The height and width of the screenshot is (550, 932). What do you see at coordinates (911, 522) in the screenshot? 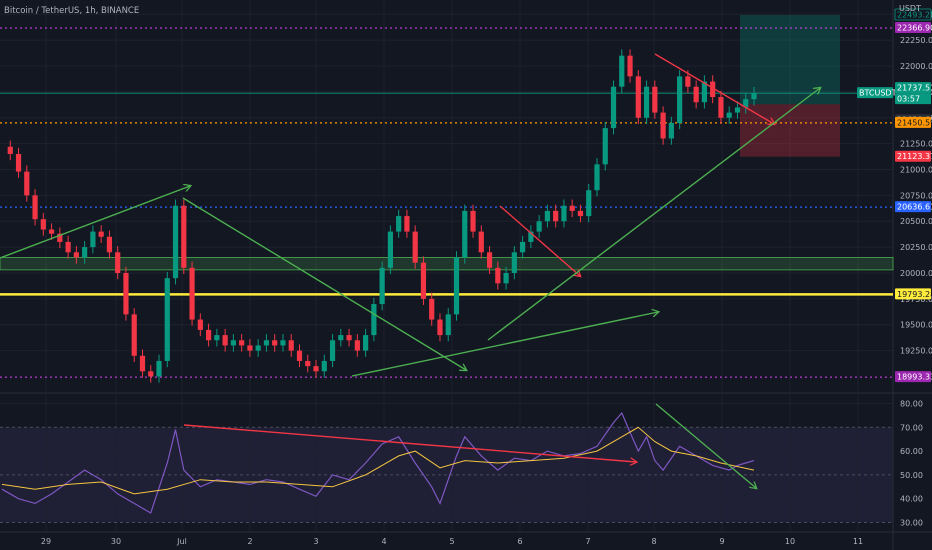
I see `rsi-tick-label: 30.00` at bounding box center [911, 522].